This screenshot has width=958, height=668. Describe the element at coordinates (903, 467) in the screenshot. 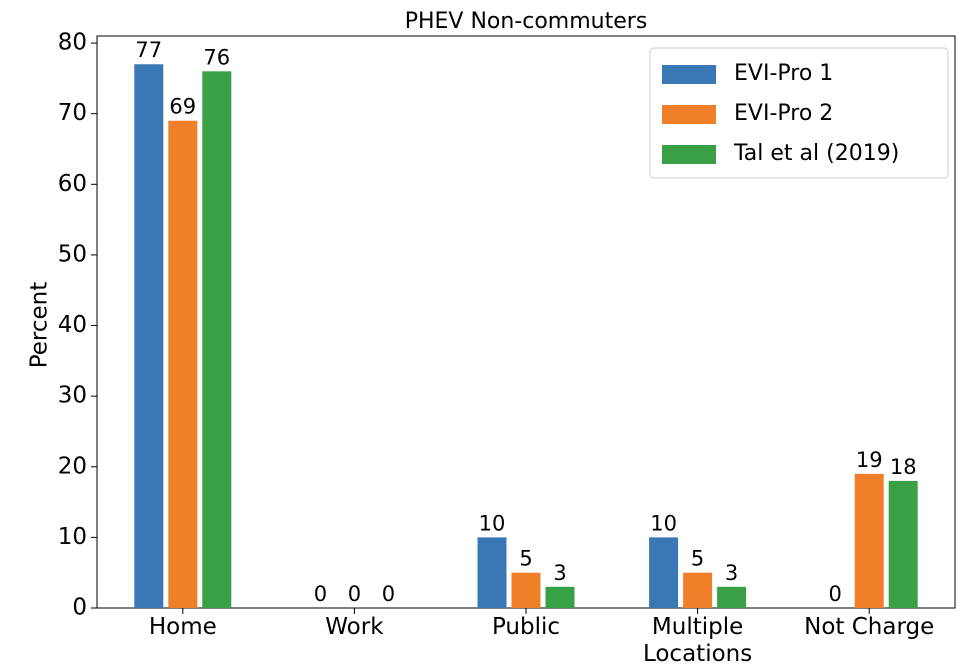

I see `value-label: 18` at that location.